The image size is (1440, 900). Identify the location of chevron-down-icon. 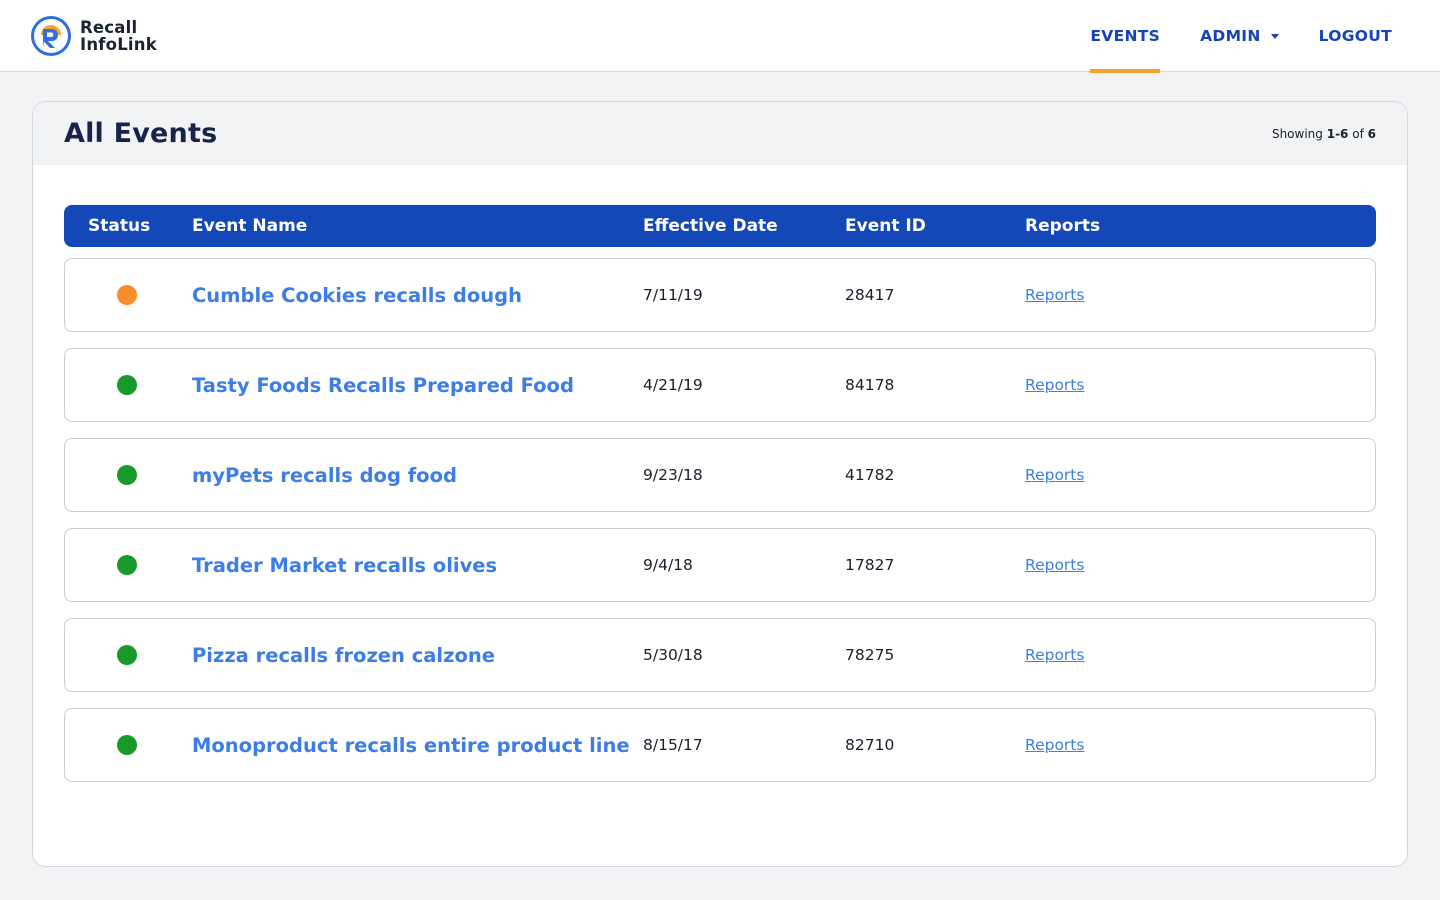
(1274, 36).